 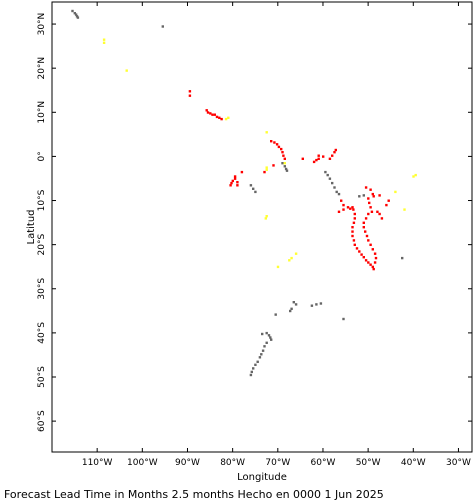 What do you see at coordinates (232, 463) in the screenshot?
I see `x-tick-label: 80°W` at bounding box center [232, 463].